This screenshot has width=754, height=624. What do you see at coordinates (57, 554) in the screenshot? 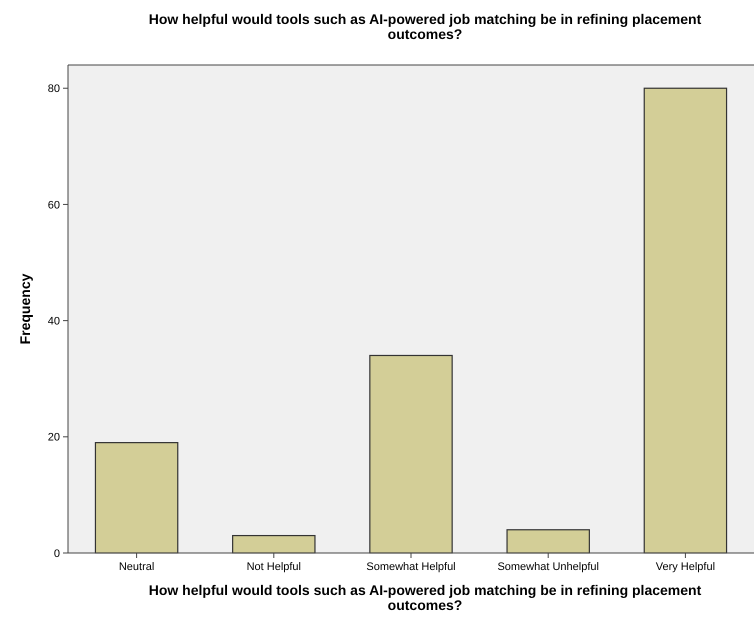
I see `y-tick-label: 0` at bounding box center [57, 554].